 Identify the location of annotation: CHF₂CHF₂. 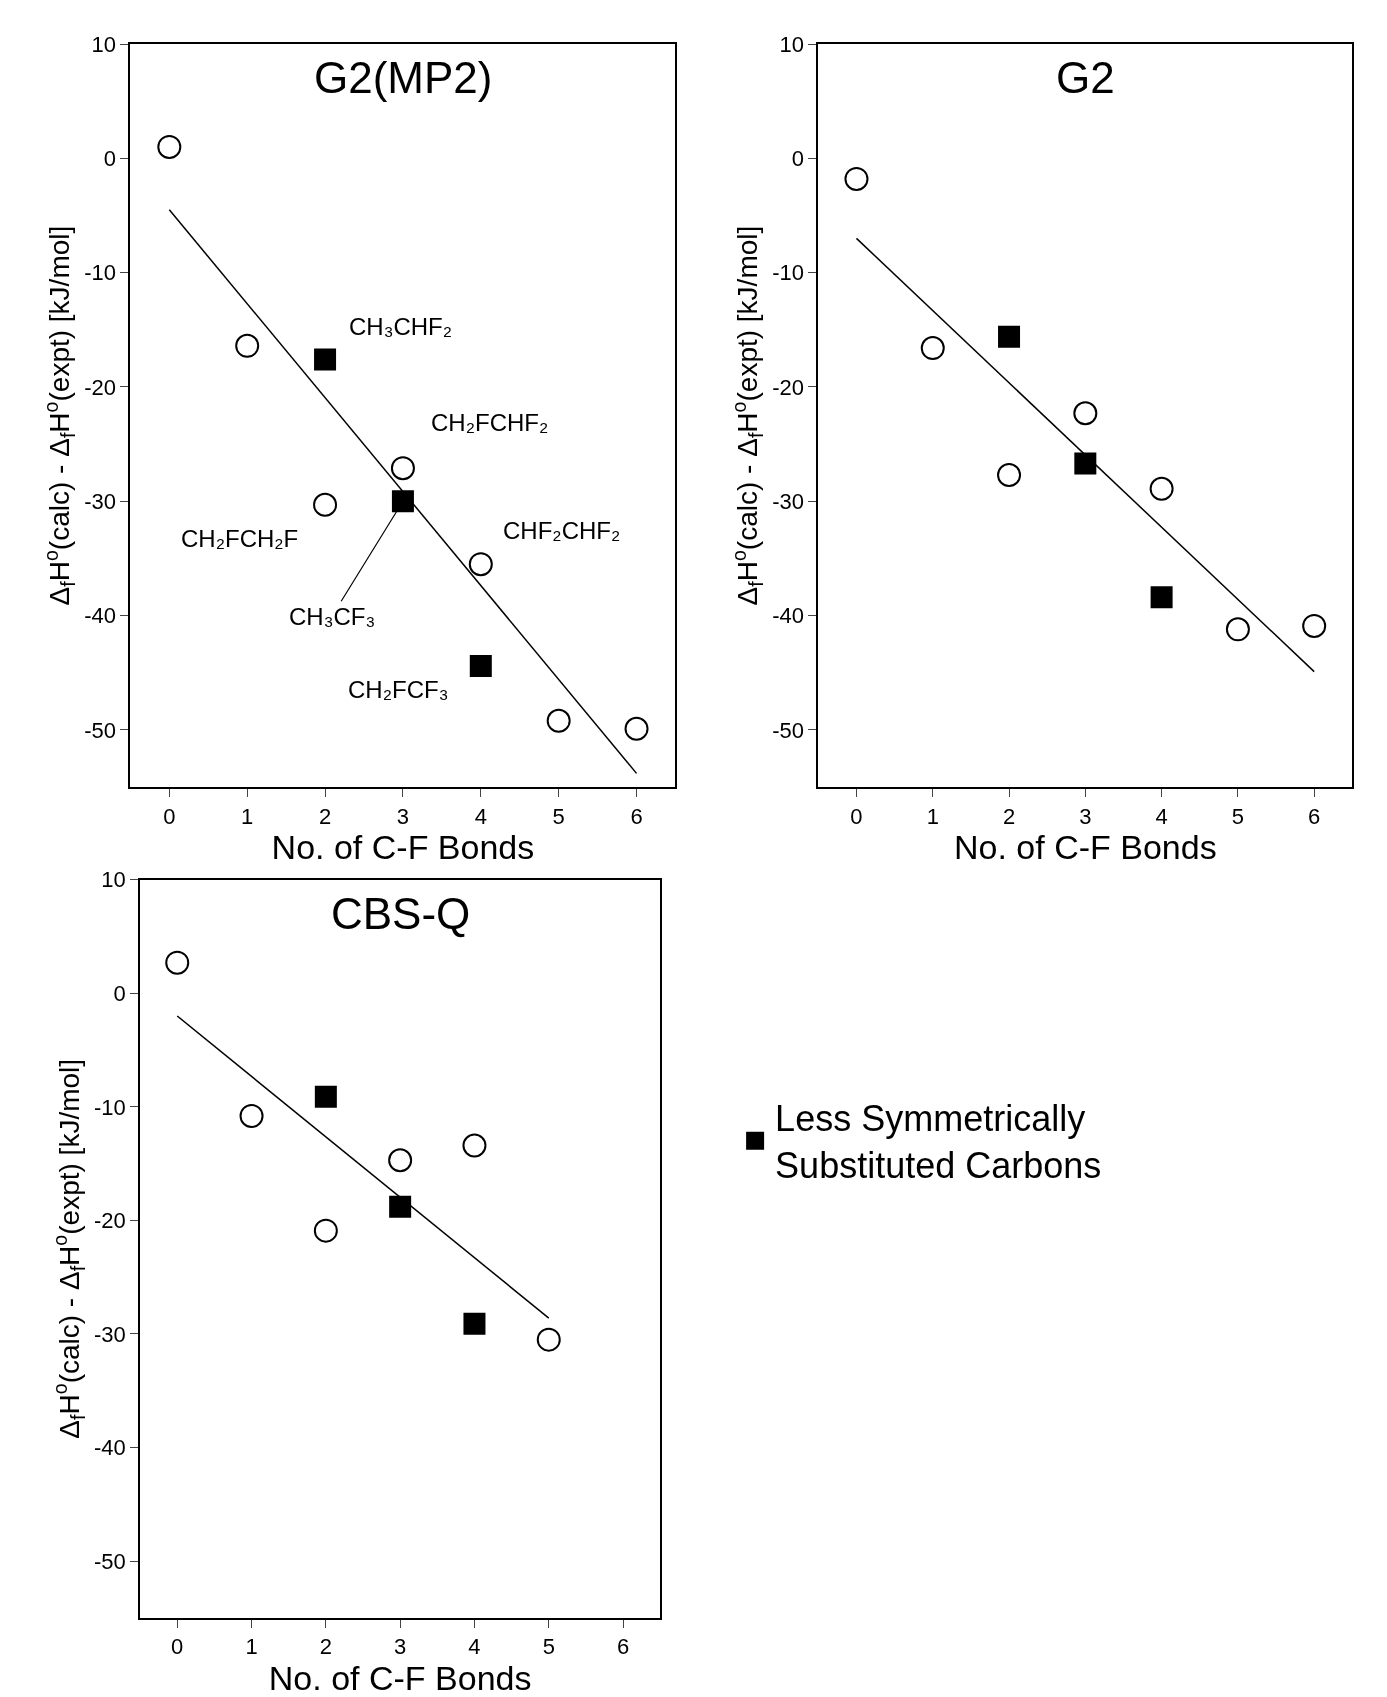
(562, 530).